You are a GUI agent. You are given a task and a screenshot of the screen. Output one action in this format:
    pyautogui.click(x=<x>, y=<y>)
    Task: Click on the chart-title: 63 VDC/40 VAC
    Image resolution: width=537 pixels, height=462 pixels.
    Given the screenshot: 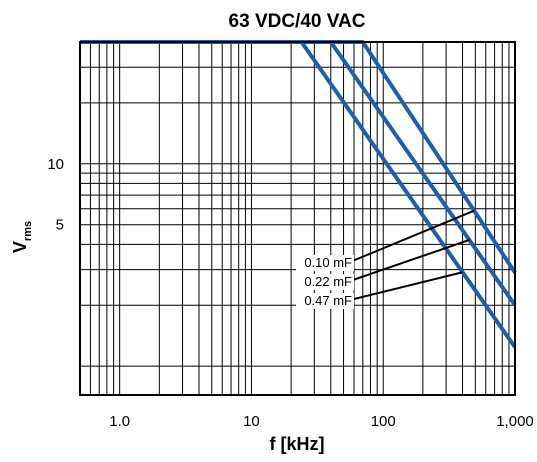 What is the action you would take?
    pyautogui.click(x=297, y=21)
    